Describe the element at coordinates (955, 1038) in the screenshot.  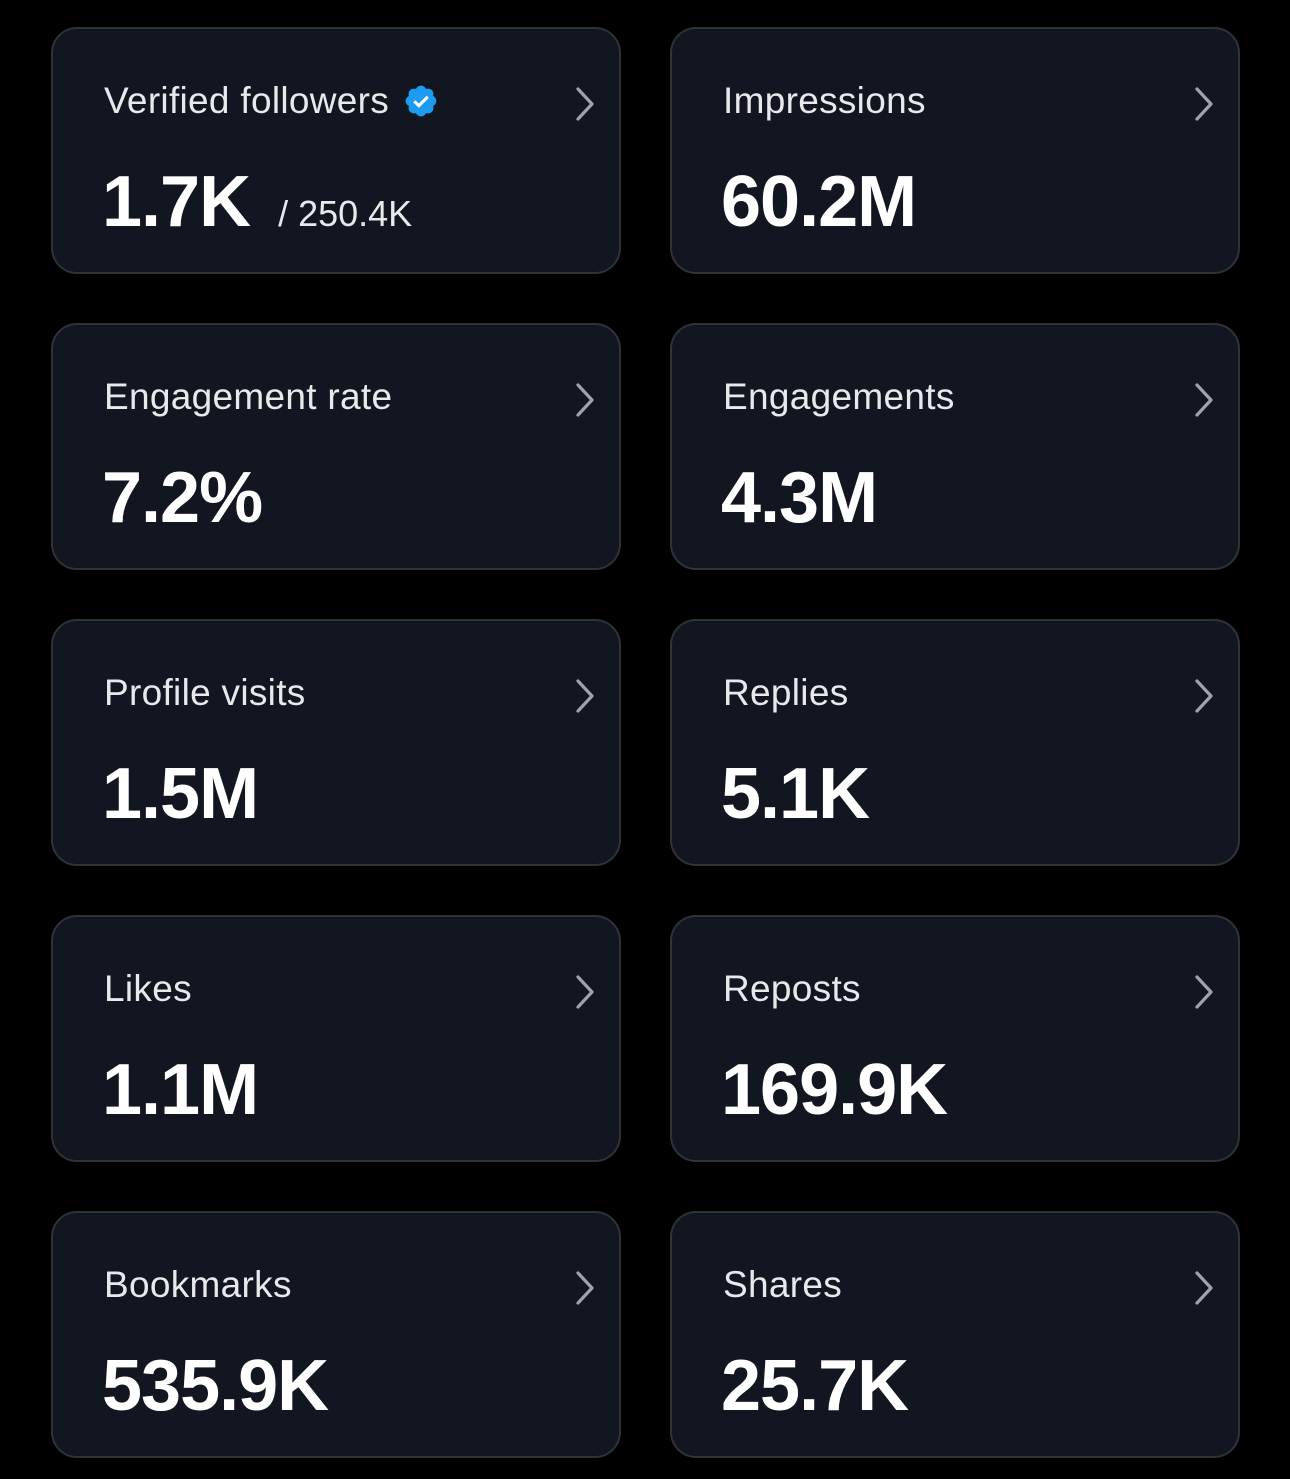
I see `metric-card-reposts: Reposts 169.9K` at that location.